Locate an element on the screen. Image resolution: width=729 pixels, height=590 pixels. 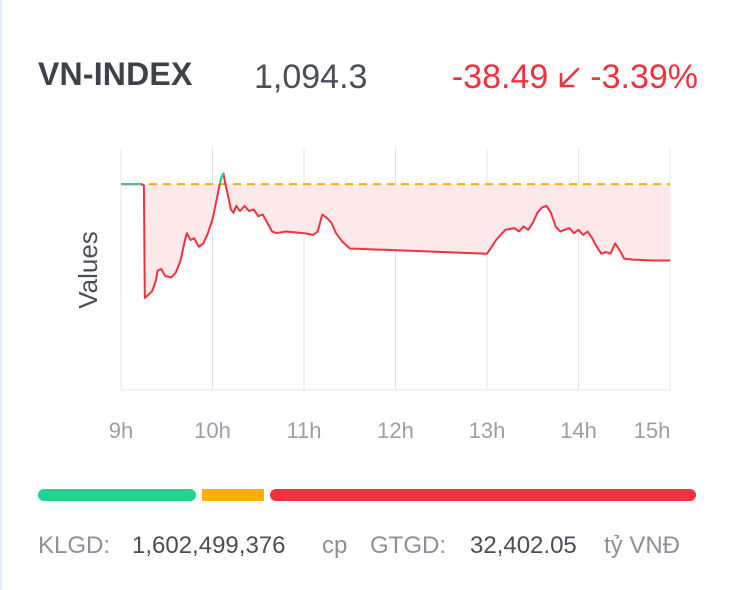
turnover-unit: tỷ VNĐ is located at coordinates (642, 545).